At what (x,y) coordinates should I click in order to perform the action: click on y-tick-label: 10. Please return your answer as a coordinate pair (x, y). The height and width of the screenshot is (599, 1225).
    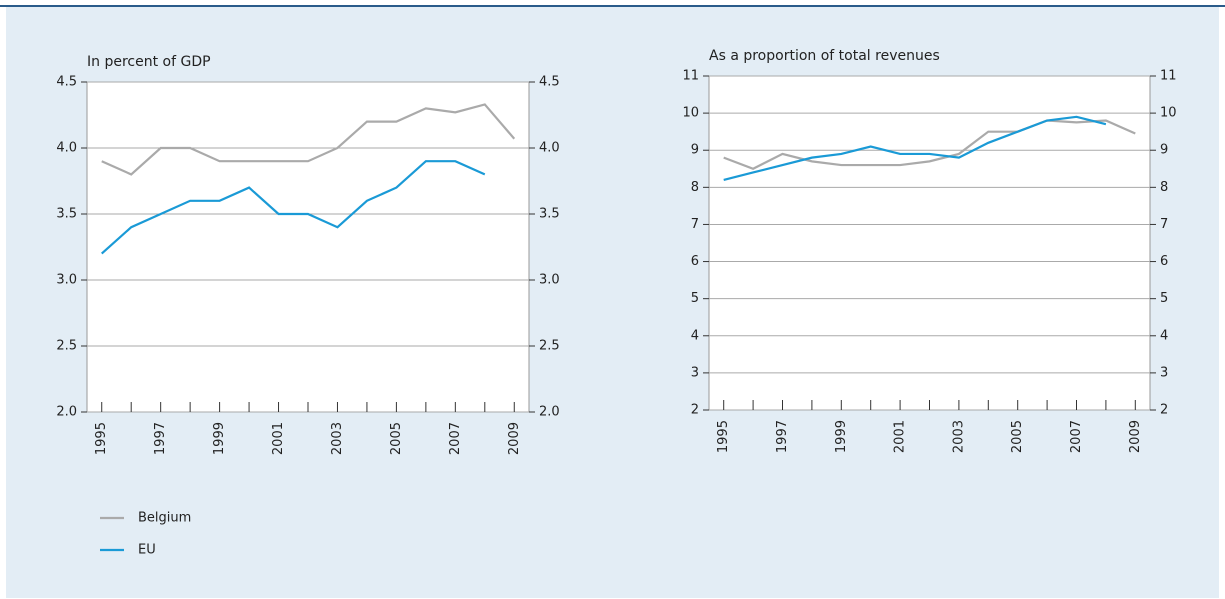
    Looking at the image, I should click on (690, 113).